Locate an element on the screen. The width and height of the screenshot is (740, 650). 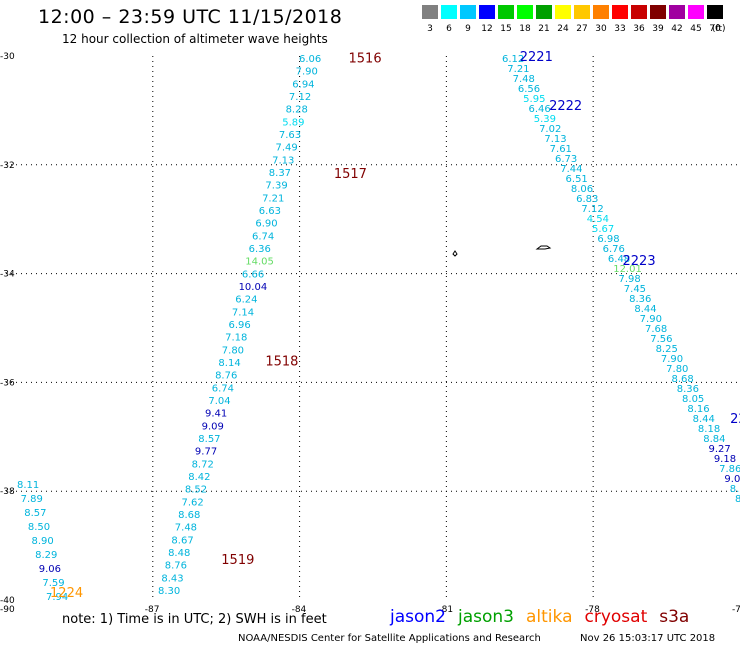
legend-level: 42 is located at coordinates (677, 29).